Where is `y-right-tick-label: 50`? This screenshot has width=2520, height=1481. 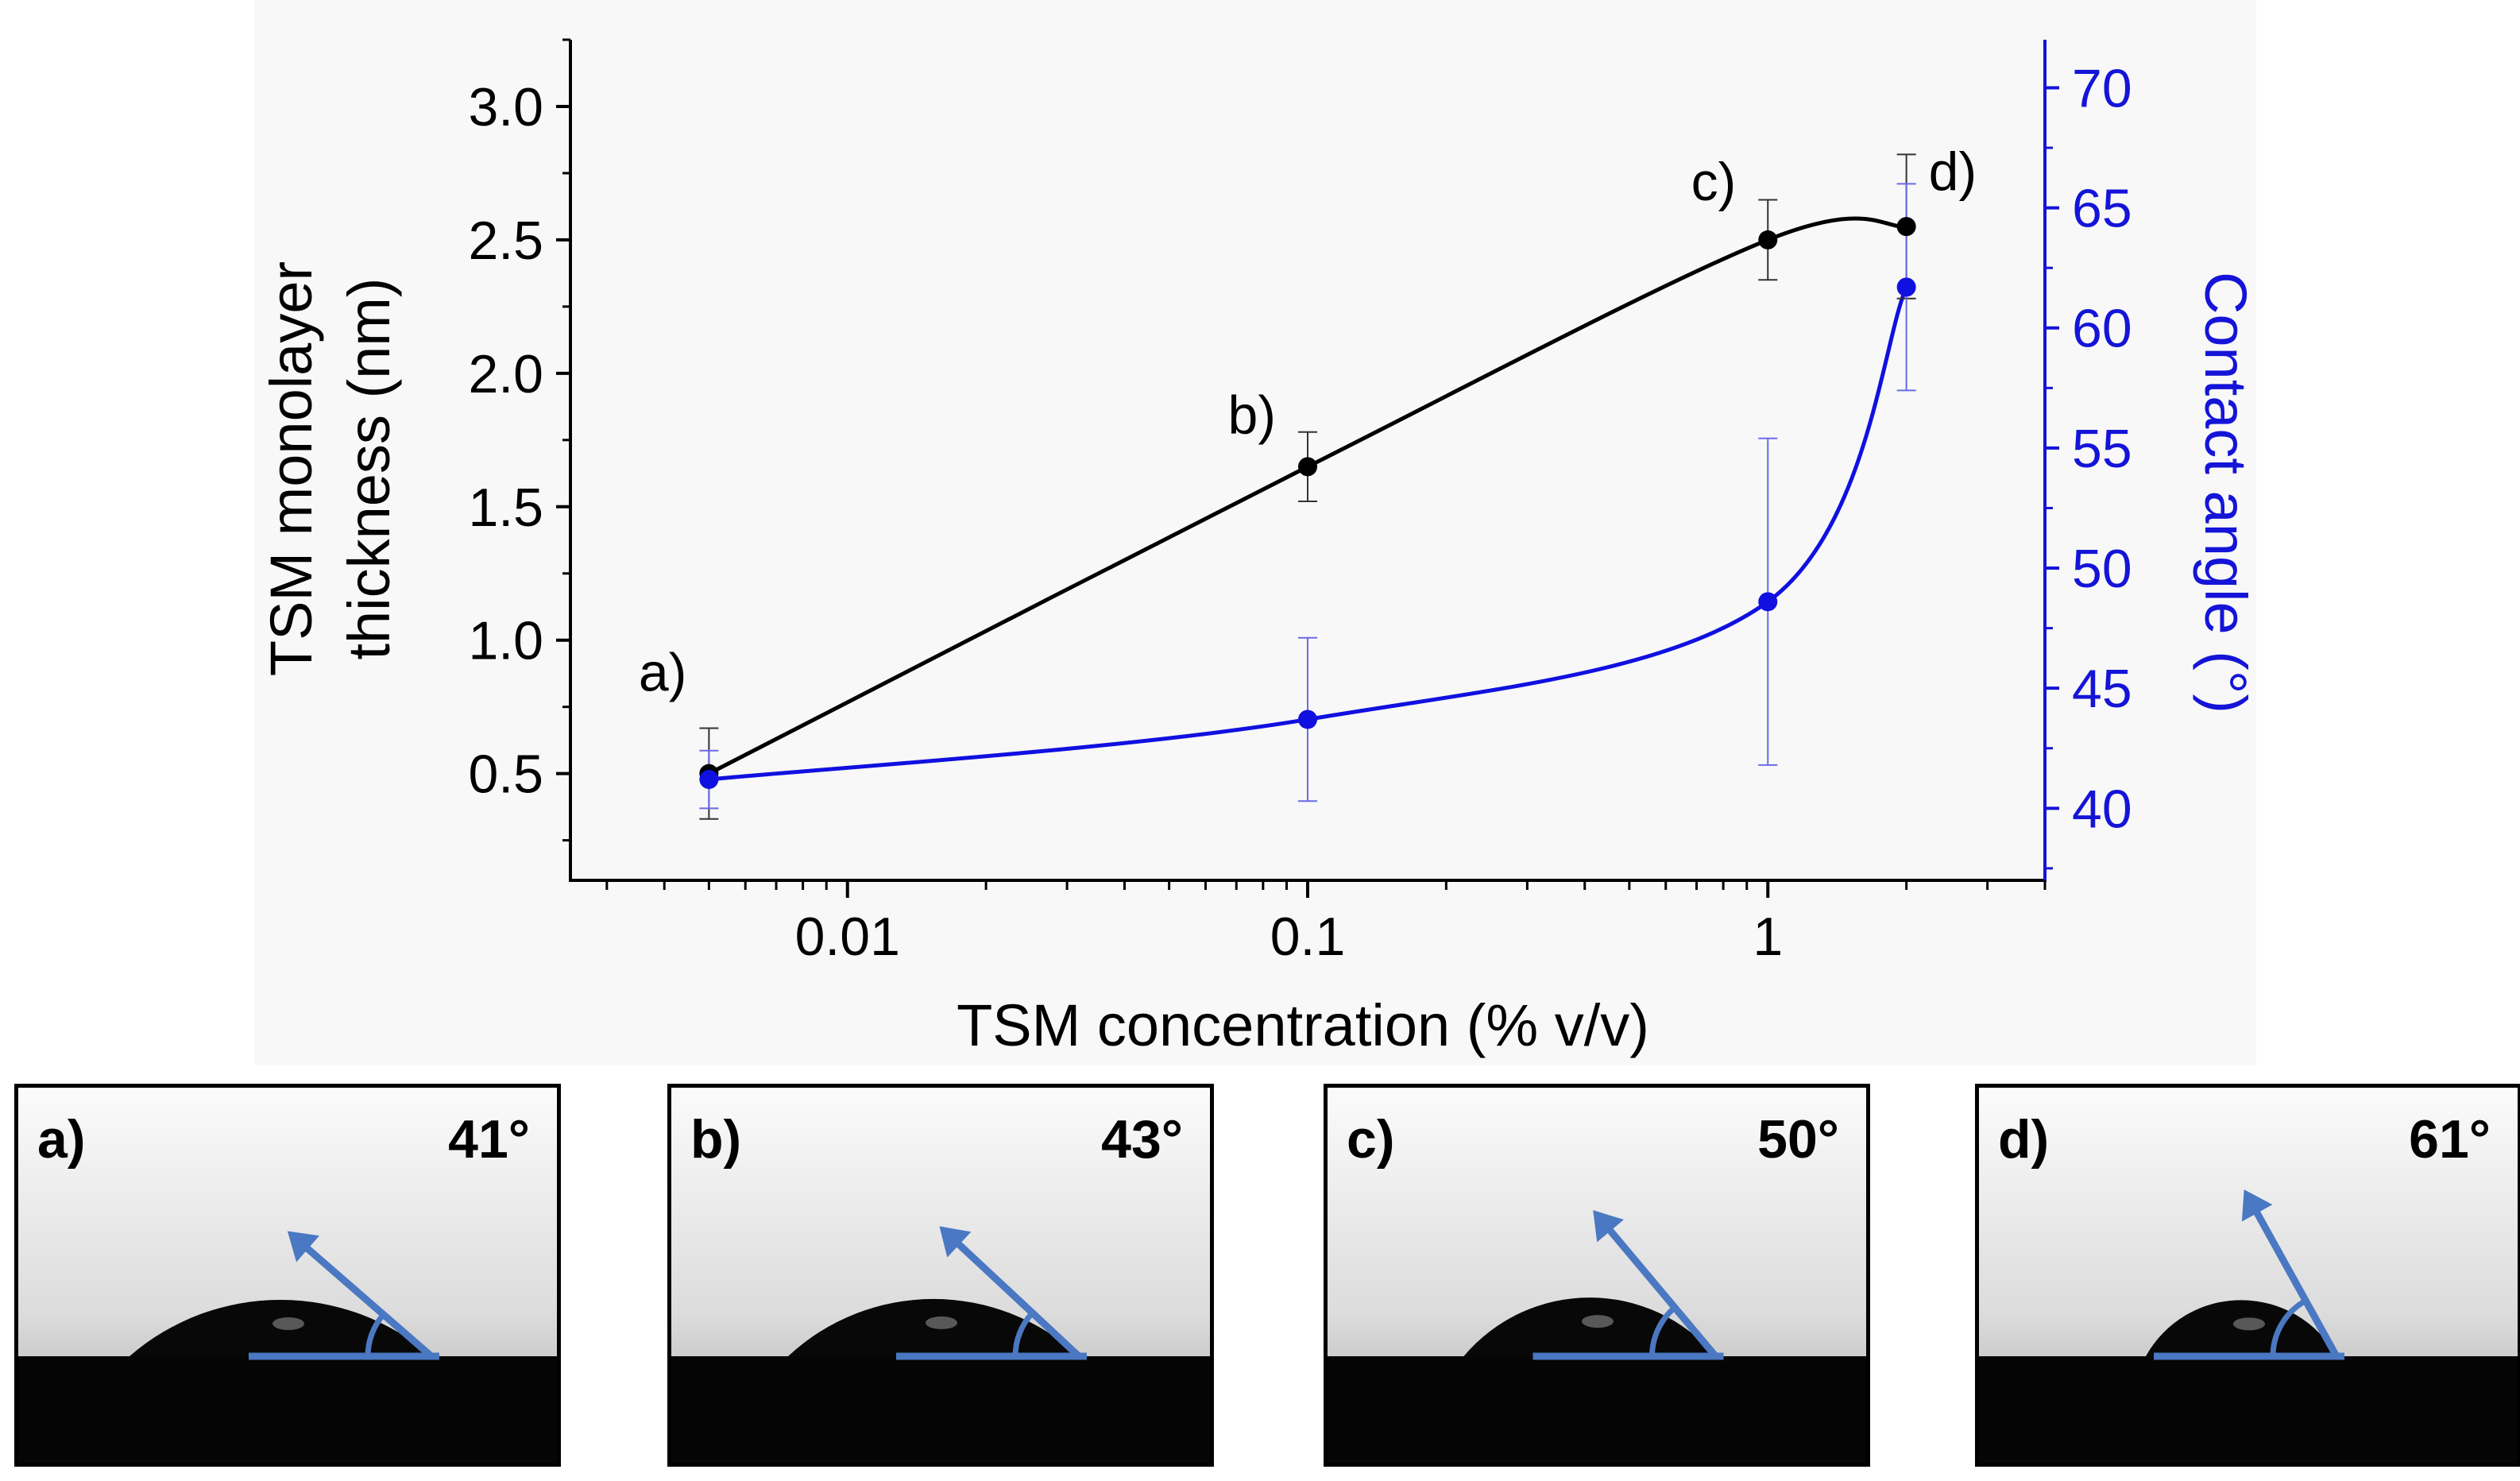 y-right-tick-label: 50 is located at coordinates (2102, 569).